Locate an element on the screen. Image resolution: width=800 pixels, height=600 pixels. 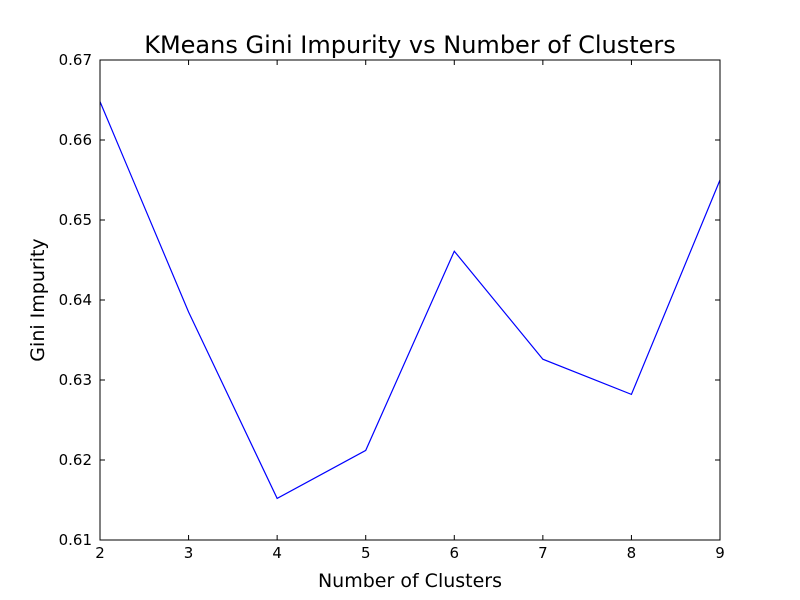
y-tick-label: 0.66 is located at coordinates (75, 140).